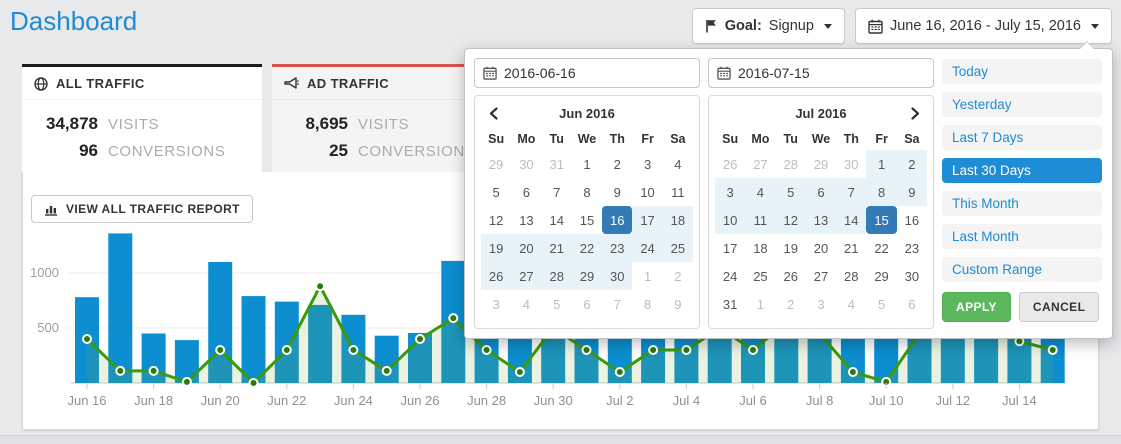  What do you see at coordinates (1022, 104) in the screenshot?
I see `range-option-yesterday: Yesterday` at bounding box center [1022, 104].